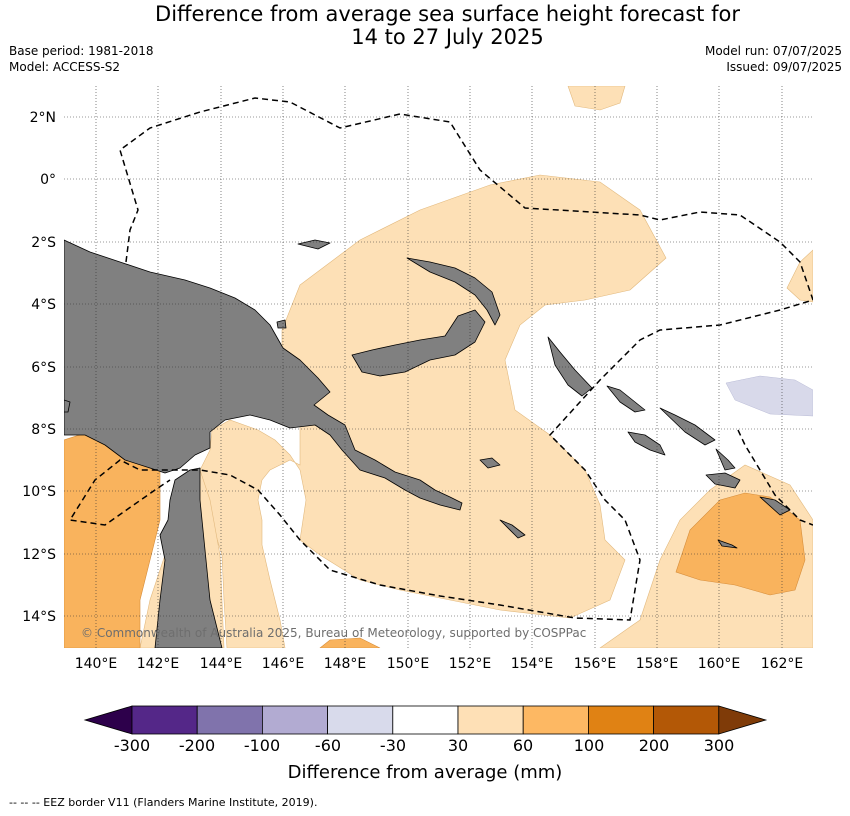 This screenshot has width=850, height=816. Describe the element at coordinates (328, 745) in the screenshot. I see `colorbar-tick: -60` at that location.